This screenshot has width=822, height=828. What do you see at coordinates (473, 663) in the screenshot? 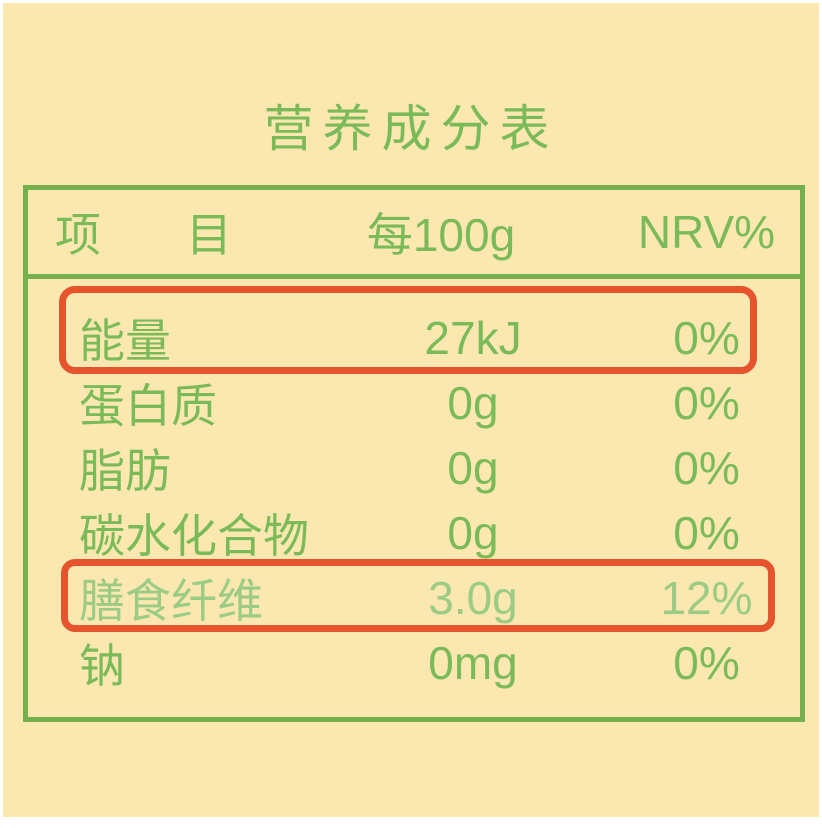
I see `amount-value: 0mg` at bounding box center [473, 663].